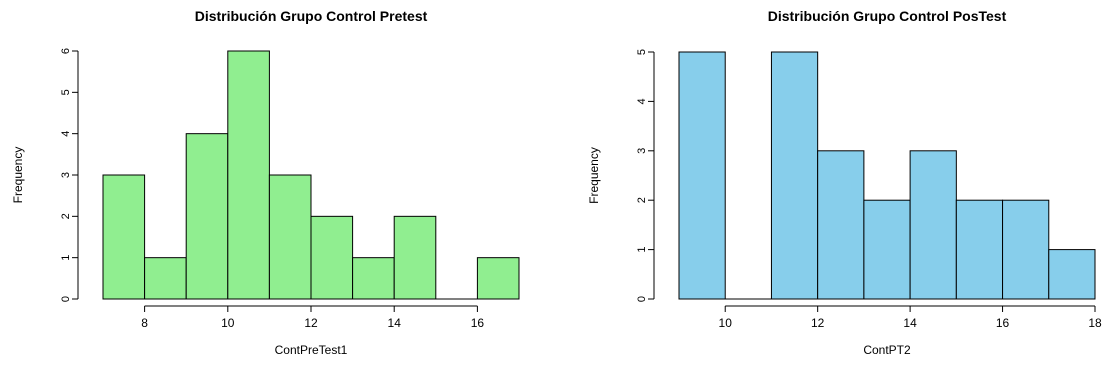  What do you see at coordinates (144, 323) in the screenshot?
I see `x-tick-label: 8` at bounding box center [144, 323].